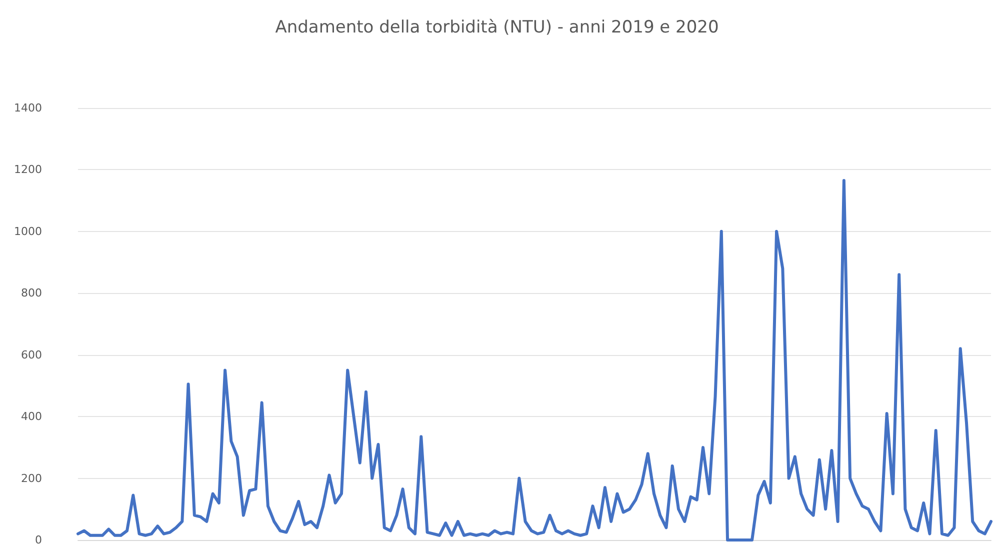  I want to click on y-tick-label: 0, so click(38, 540).